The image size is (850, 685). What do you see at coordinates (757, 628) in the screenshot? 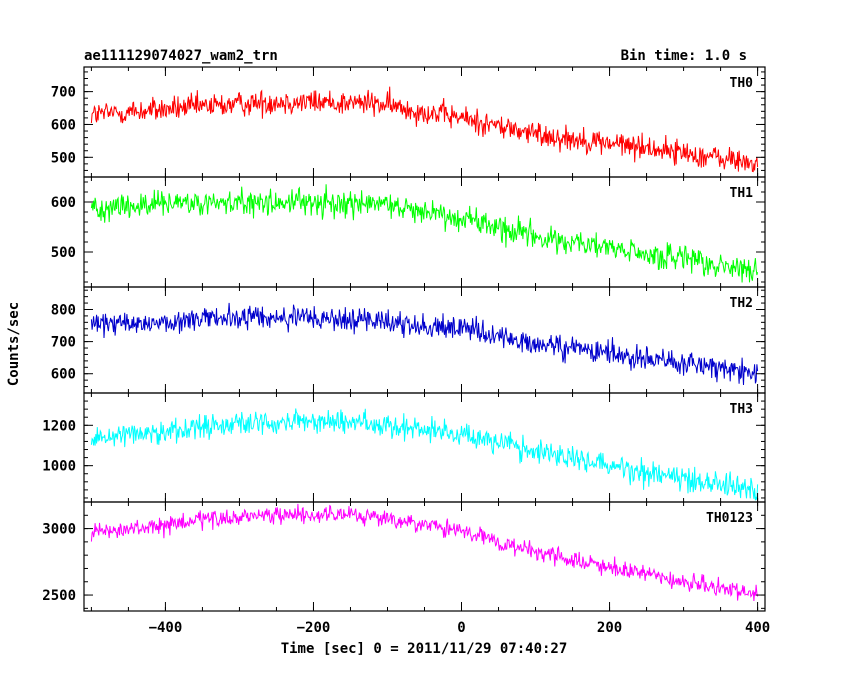
I see `x-tick-label: 400` at bounding box center [757, 628].